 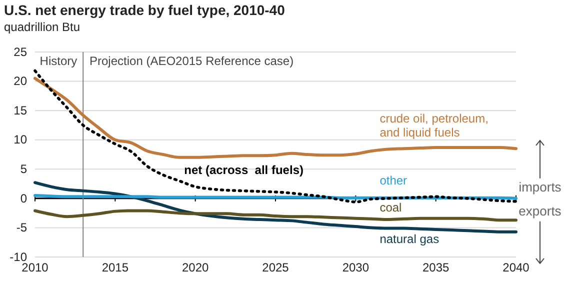 What do you see at coordinates (59, 61) in the screenshot?
I see `annotation: History` at bounding box center [59, 61].